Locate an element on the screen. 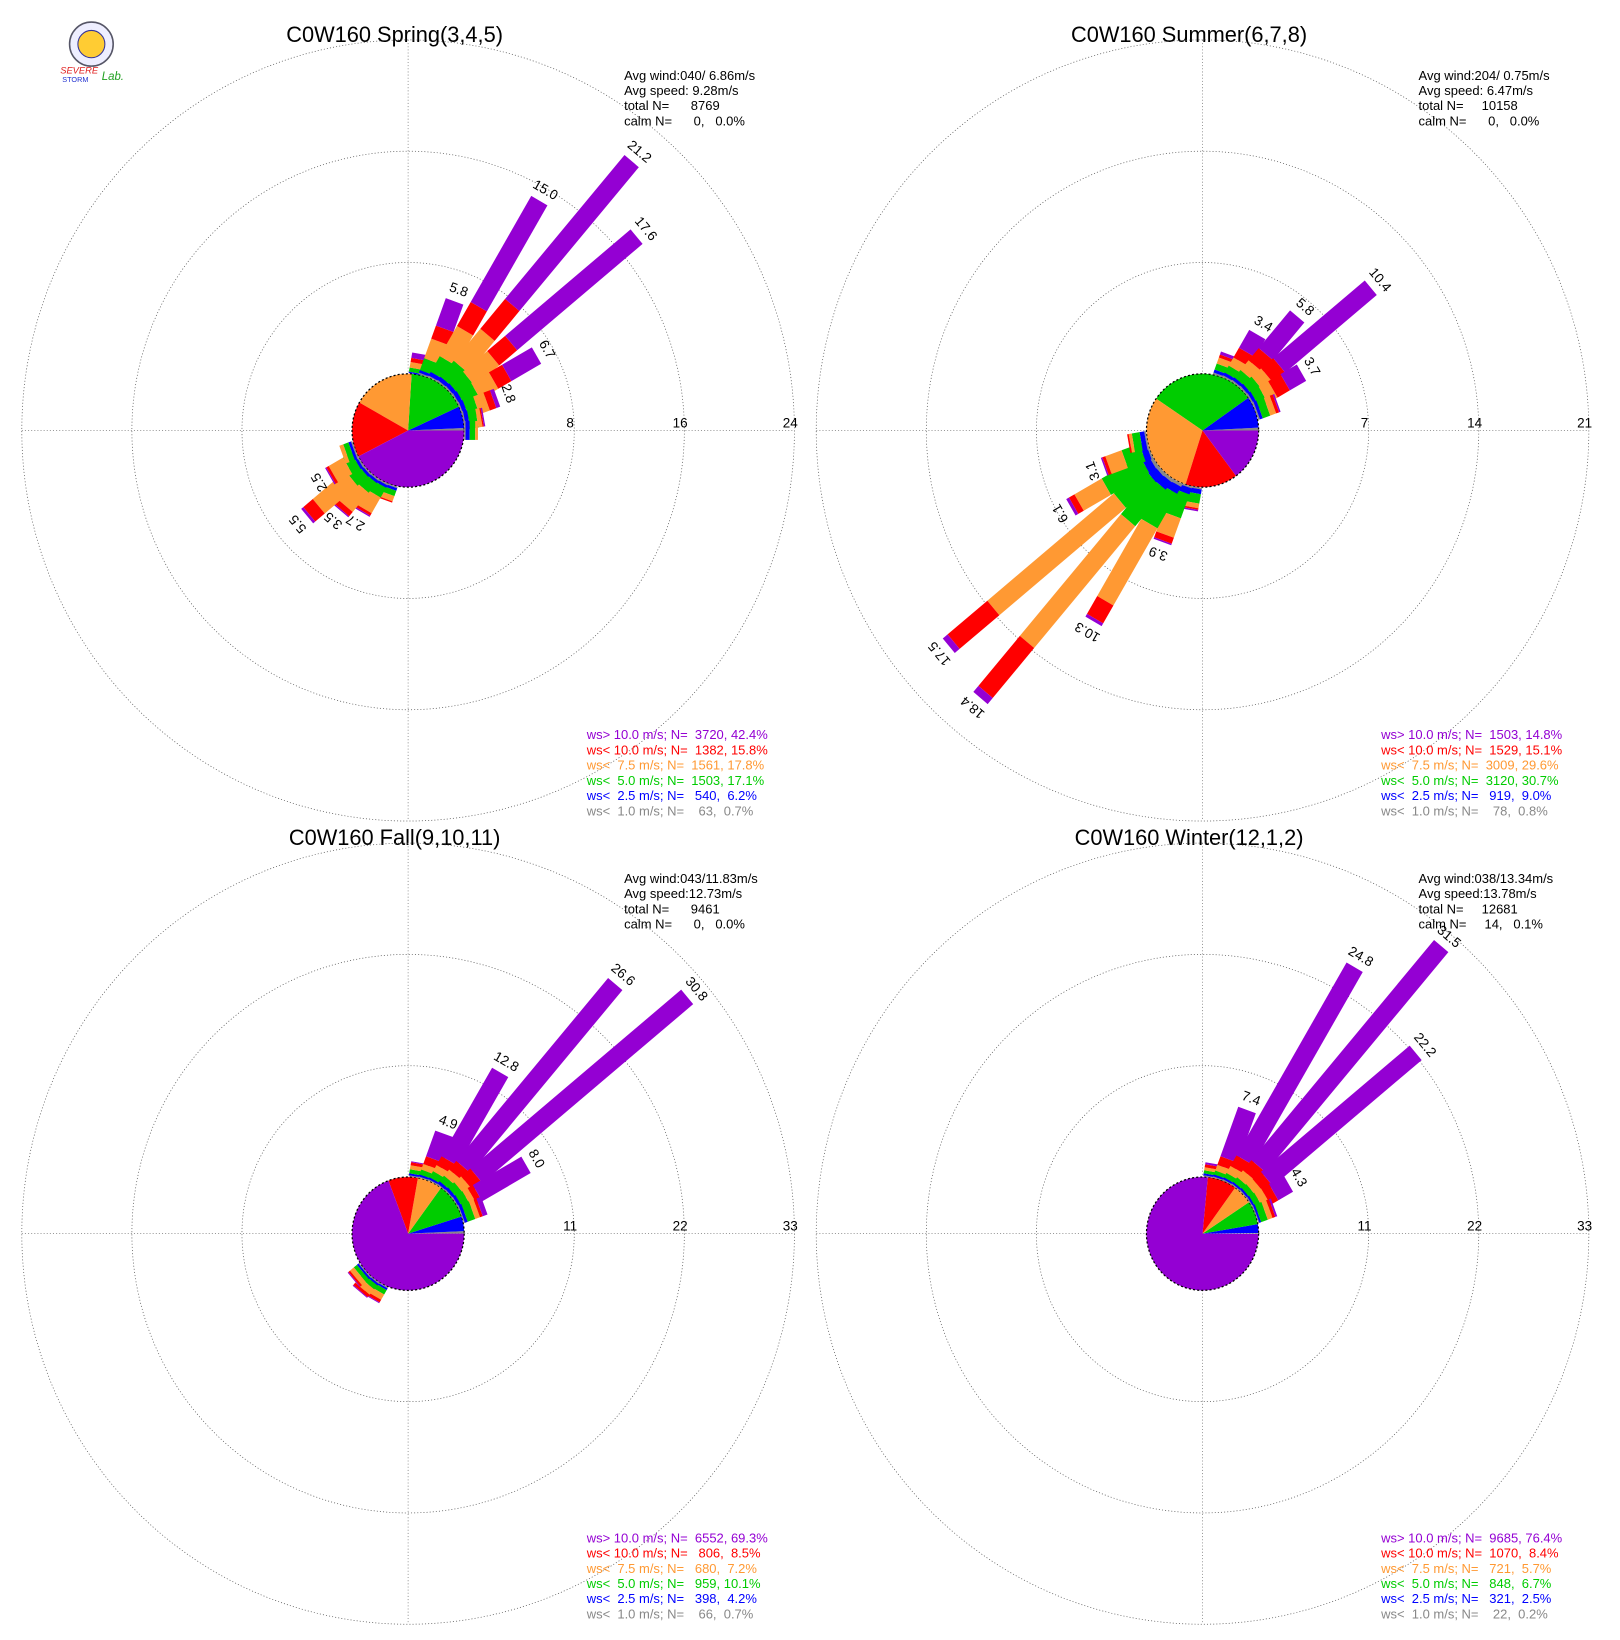  legend-entry: ws< 2.5 m/s; N= 321, 2.5% is located at coordinates (1466, 1598).